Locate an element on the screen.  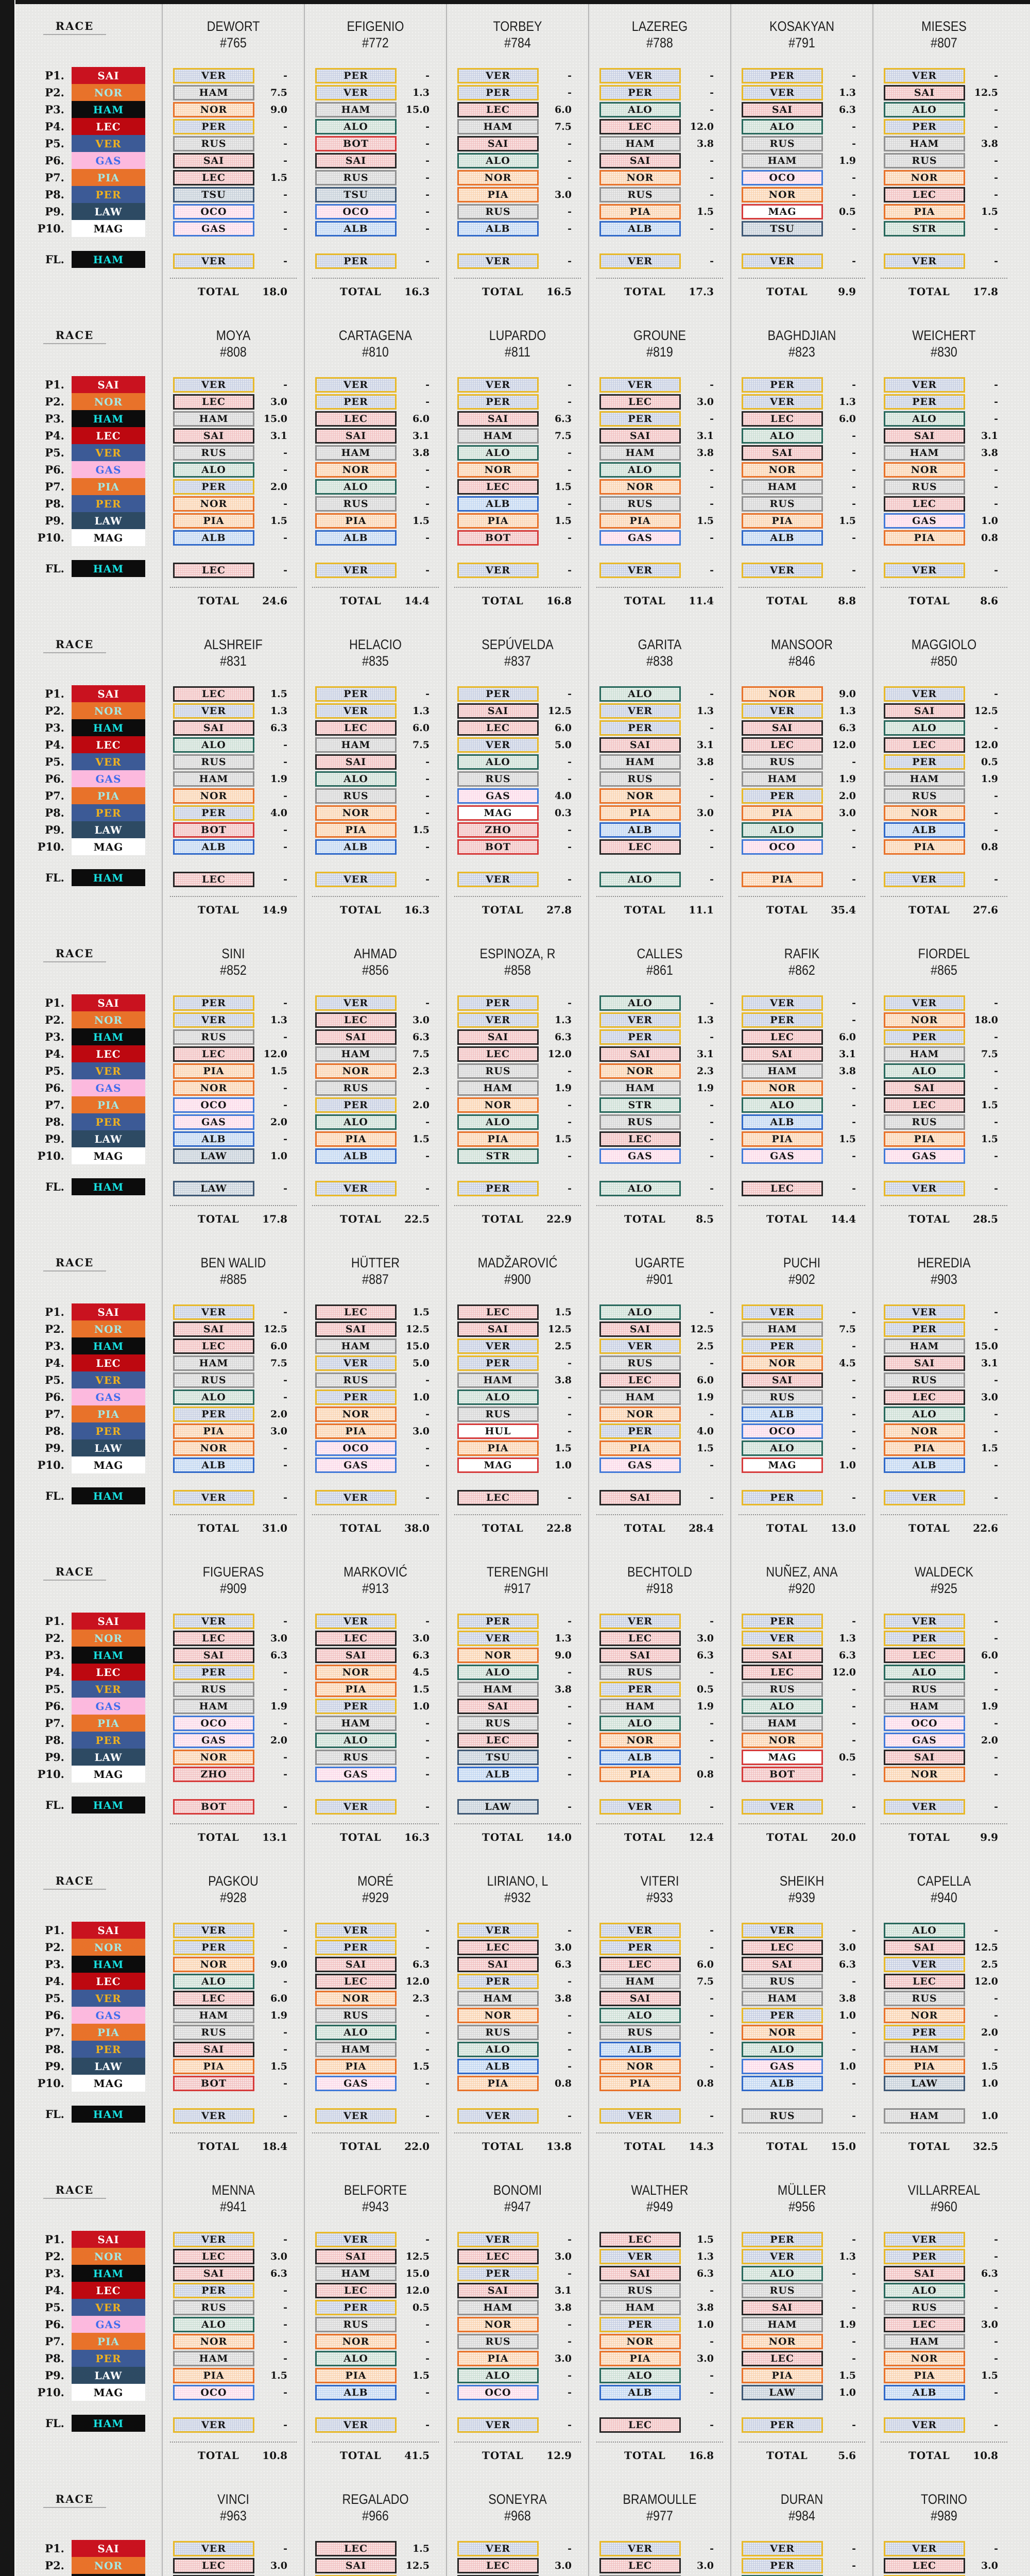
total-row: TOTAL 16.3 is located at coordinates (376, 291).